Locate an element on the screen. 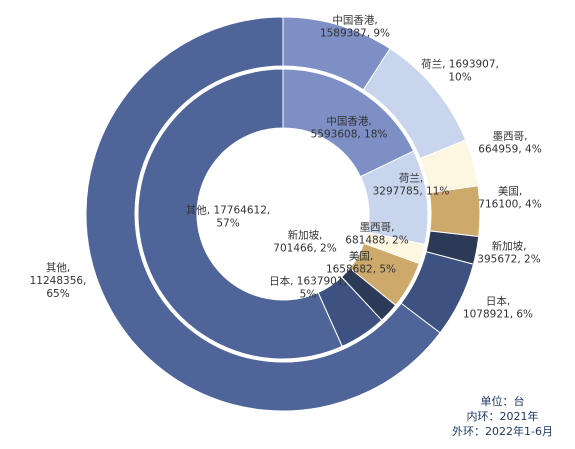 Image resolution: width=575 pixels, height=449 pixels. outer-slice-label-3: 美国, 716100, 4% is located at coordinates (509, 198).